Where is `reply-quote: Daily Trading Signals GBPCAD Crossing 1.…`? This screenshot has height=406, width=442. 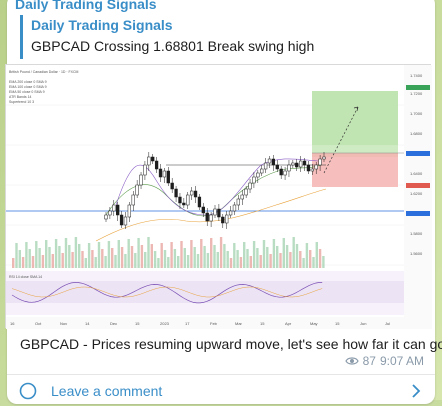 reply-quote: Daily Trading Signals GBPCAD Crossing 1.… is located at coordinates (220, 37).